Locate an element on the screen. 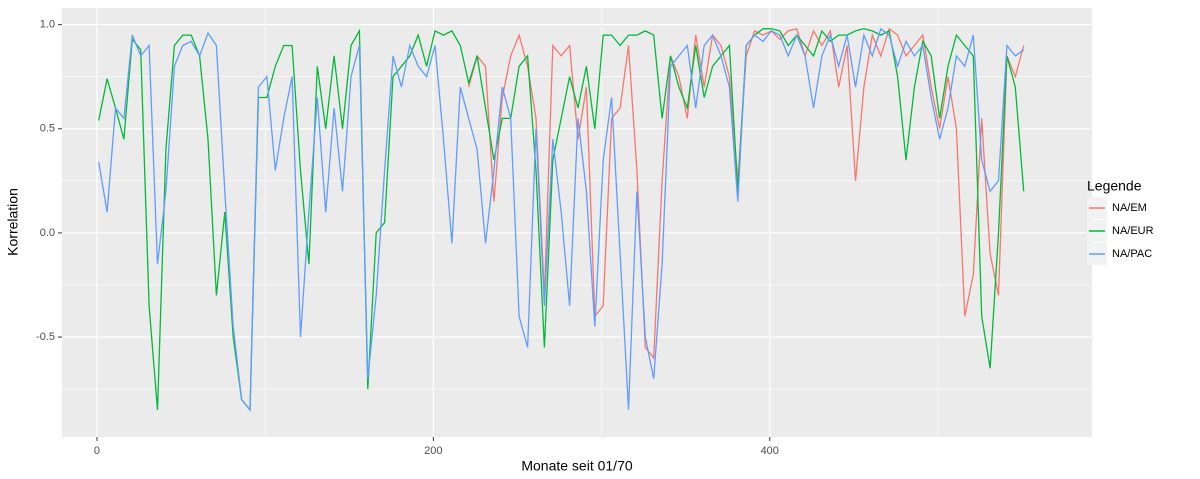  y-tick-label: 0.5 is located at coordinates (47, 129).